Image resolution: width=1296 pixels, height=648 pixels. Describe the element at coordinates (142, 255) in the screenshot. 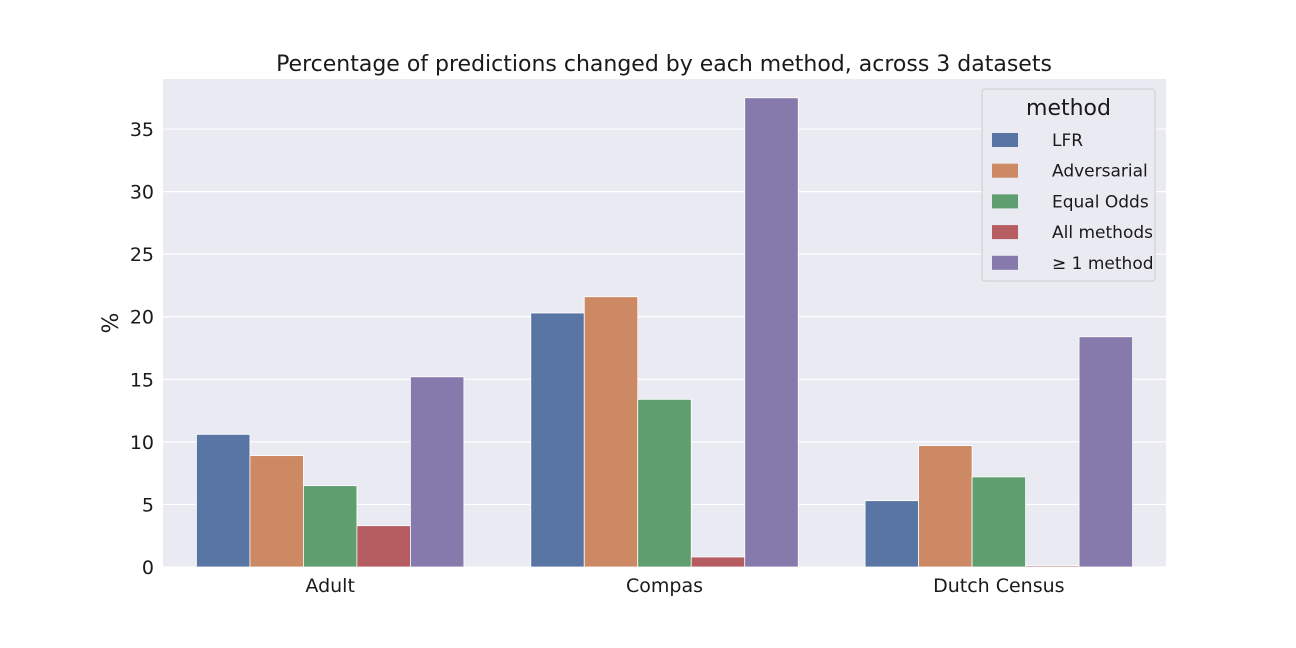

I see `y-tick-label: 25` at that location.